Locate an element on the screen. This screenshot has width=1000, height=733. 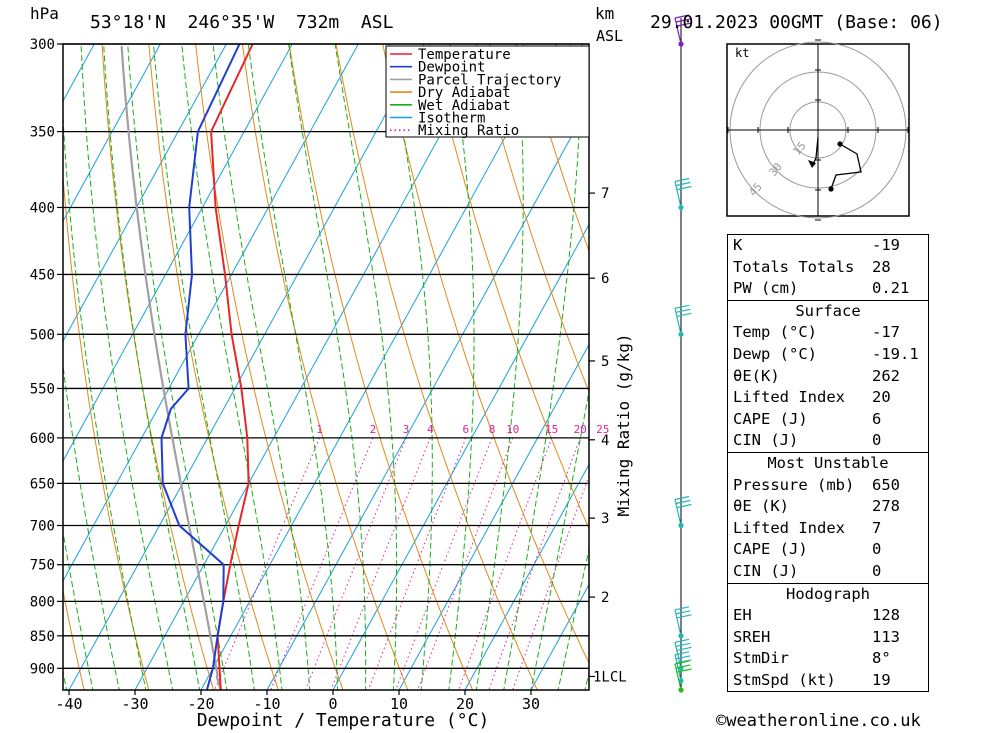
index-label: Temp (°C) is located at coordinates (775, 332).